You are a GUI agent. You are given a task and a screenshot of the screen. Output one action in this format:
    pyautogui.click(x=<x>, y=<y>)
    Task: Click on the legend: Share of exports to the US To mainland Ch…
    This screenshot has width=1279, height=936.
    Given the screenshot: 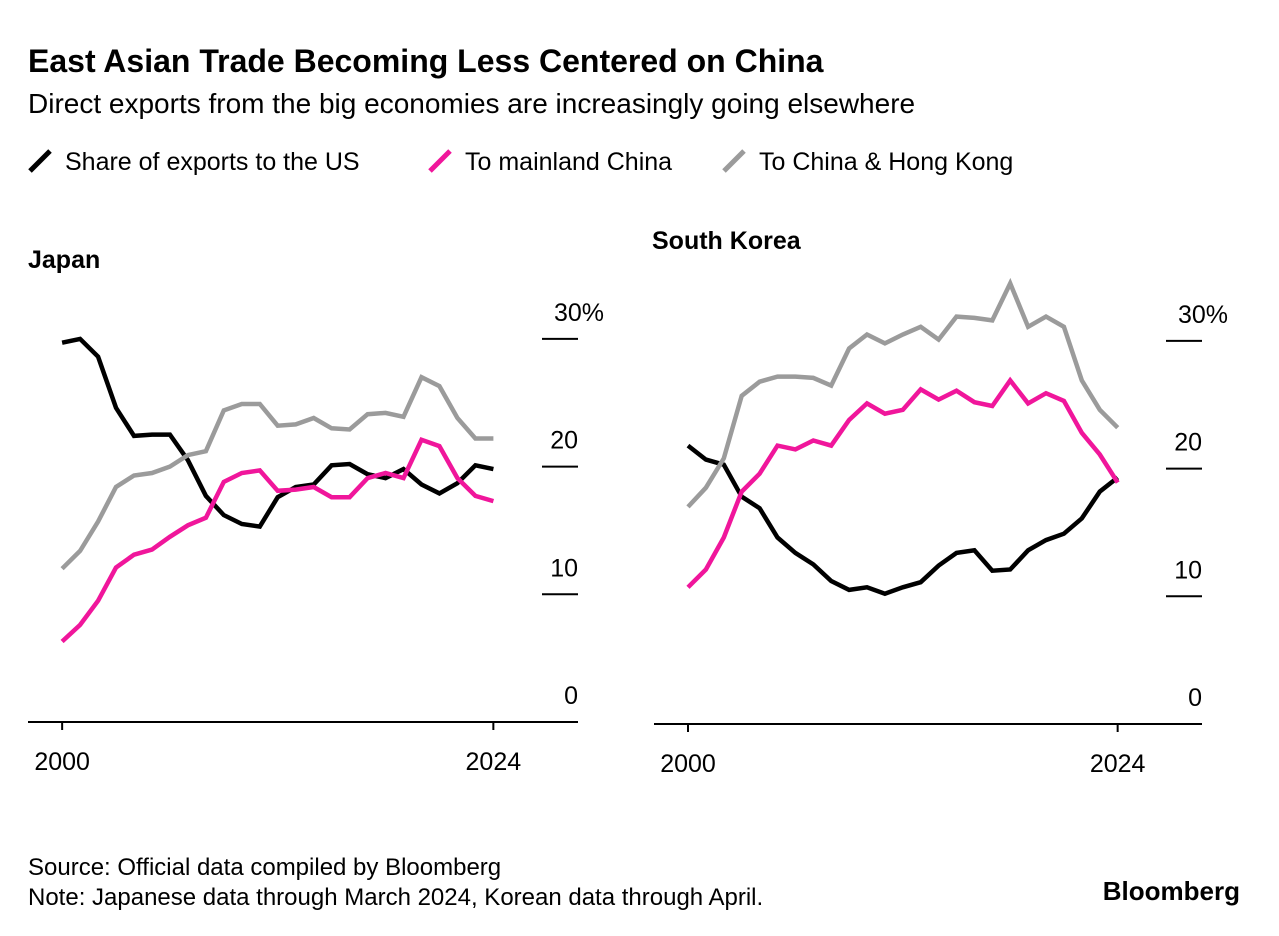 What is the action you would take?
    pyautogui.click(x=520, y=162)
    